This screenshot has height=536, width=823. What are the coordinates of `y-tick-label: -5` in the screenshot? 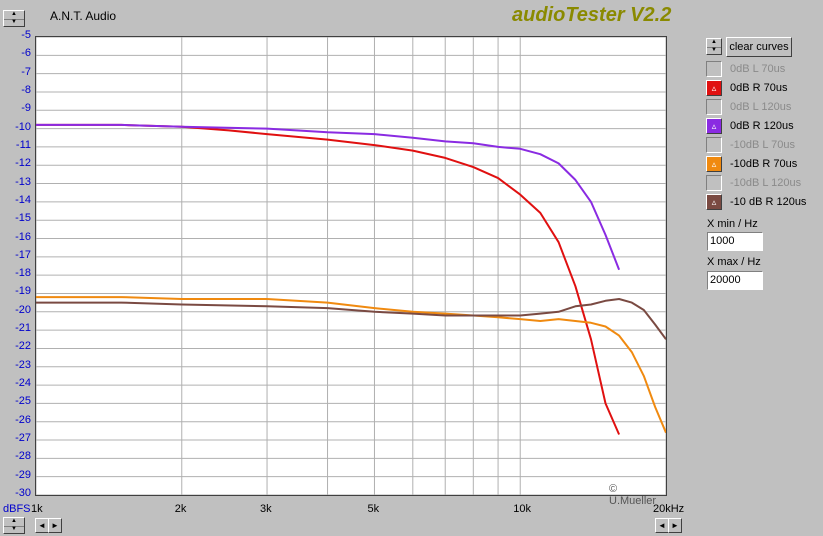 It's located at (26, 35).